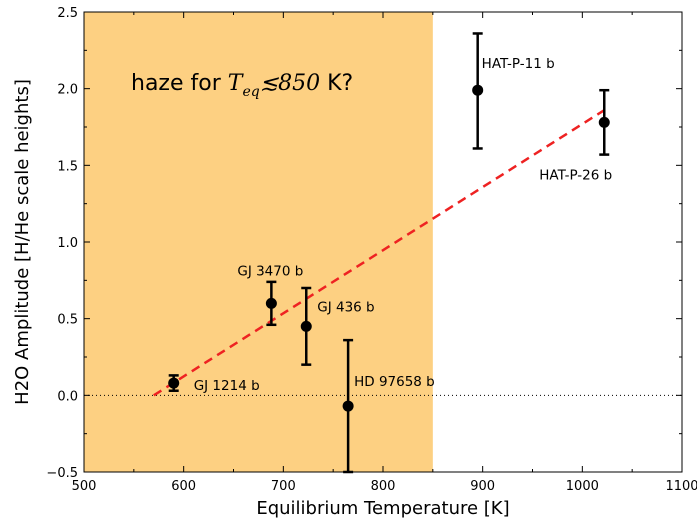  Describe the element at coordinates (575, 175) in the screenshot. I see `point-label: HAT-P-26 b` at that location.